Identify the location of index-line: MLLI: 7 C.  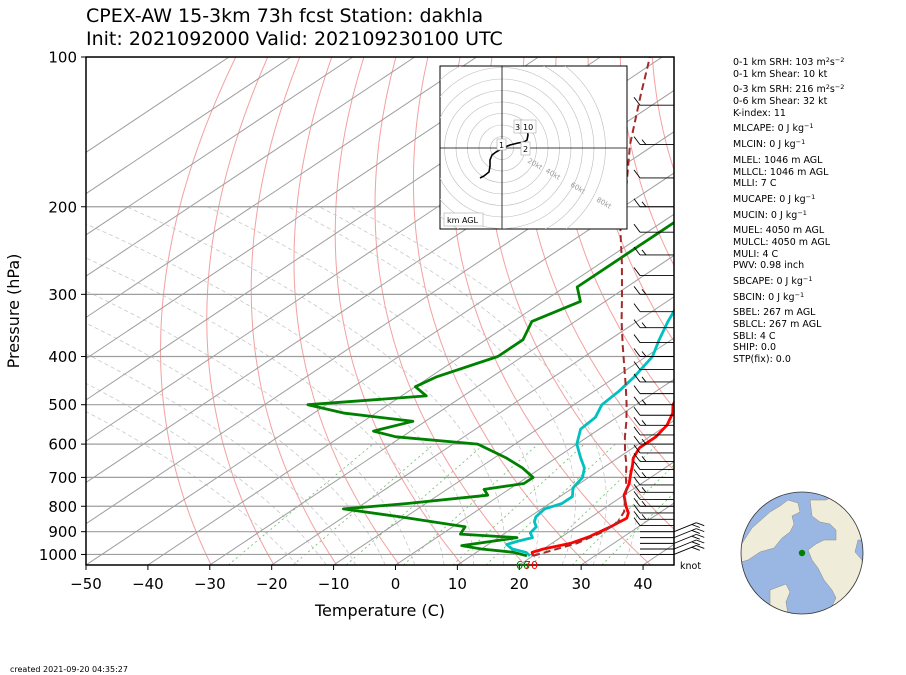
(755, 184).